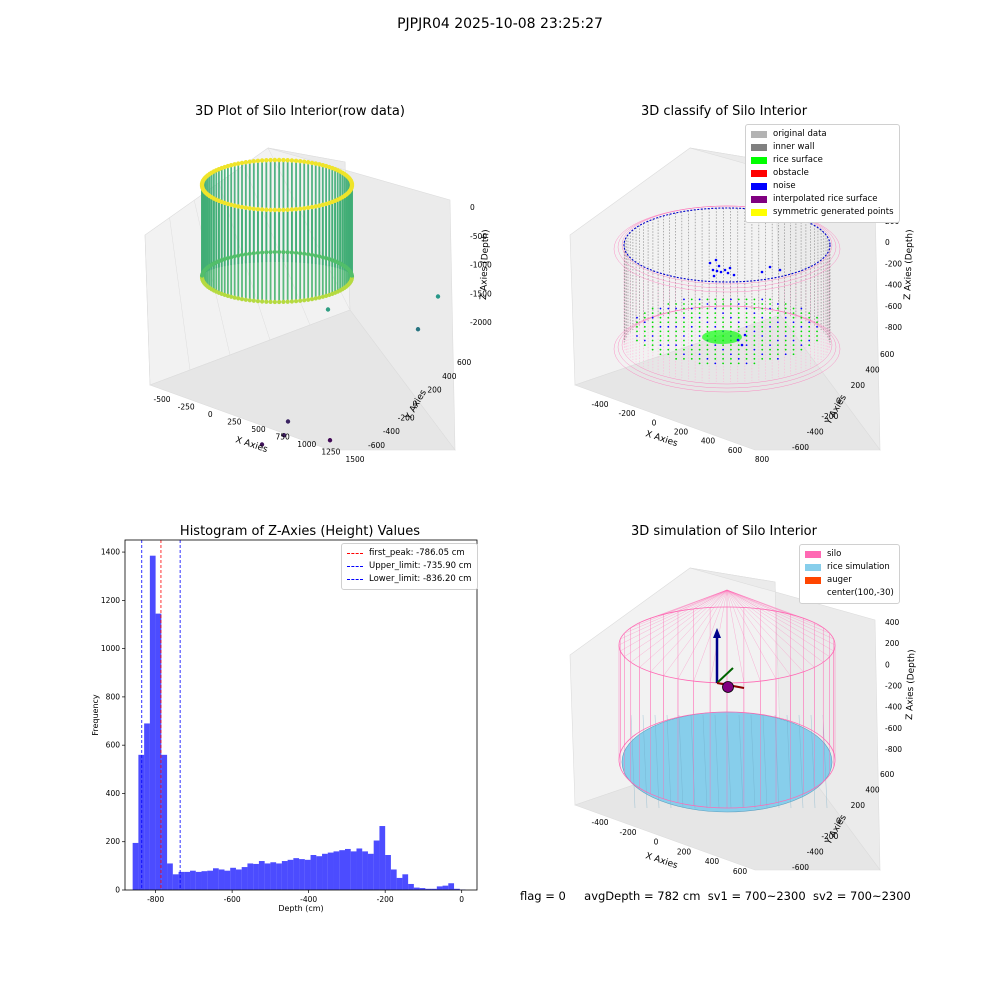 The image size is (1000, 1000). Describe the element at coordinates (354, 459) in the screenshot. I see `x-tick-8: 1500` at that location.